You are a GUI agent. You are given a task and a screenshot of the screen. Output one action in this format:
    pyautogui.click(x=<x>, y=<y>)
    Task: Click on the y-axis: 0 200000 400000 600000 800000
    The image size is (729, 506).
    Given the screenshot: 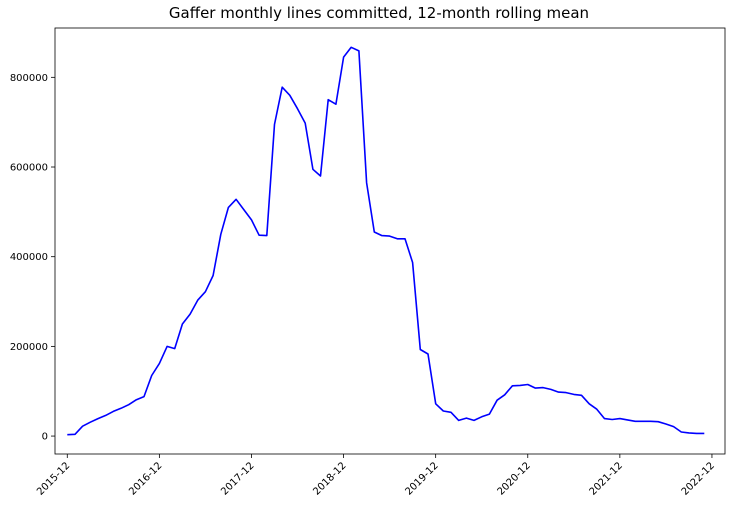 What is the action you would take?
    pyautogui.click(x=32, y=258)
    